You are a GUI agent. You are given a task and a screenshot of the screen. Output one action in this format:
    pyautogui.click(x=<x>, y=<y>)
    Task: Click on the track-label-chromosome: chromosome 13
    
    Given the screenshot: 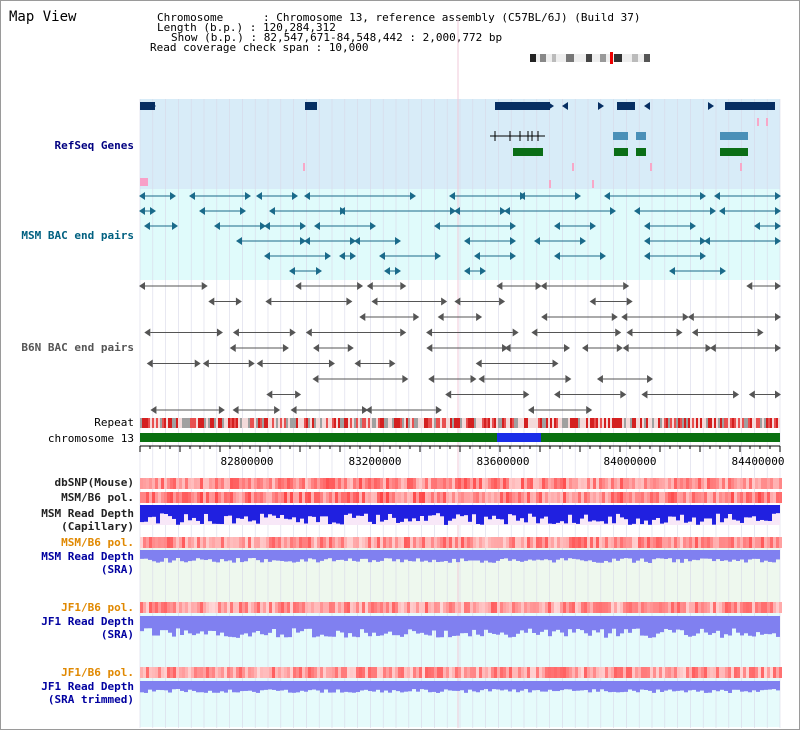 What is the action you would take?
    pyautogui.click(x=90, y=438)
    